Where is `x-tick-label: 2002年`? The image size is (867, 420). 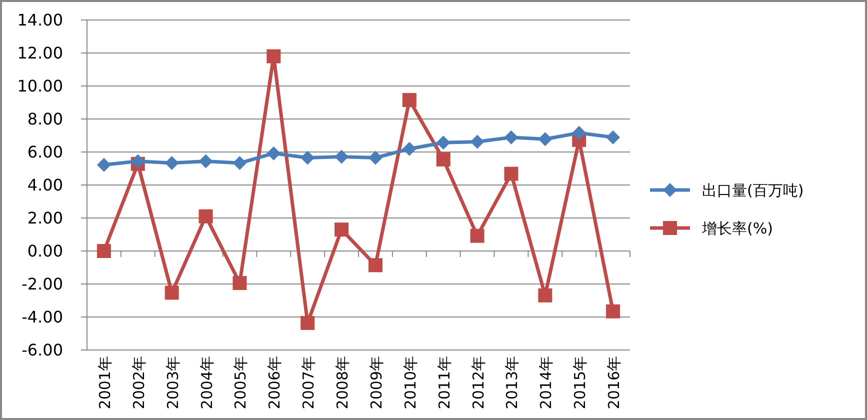 x-tick-label: 2002年 is located at coordinates (139, 383).